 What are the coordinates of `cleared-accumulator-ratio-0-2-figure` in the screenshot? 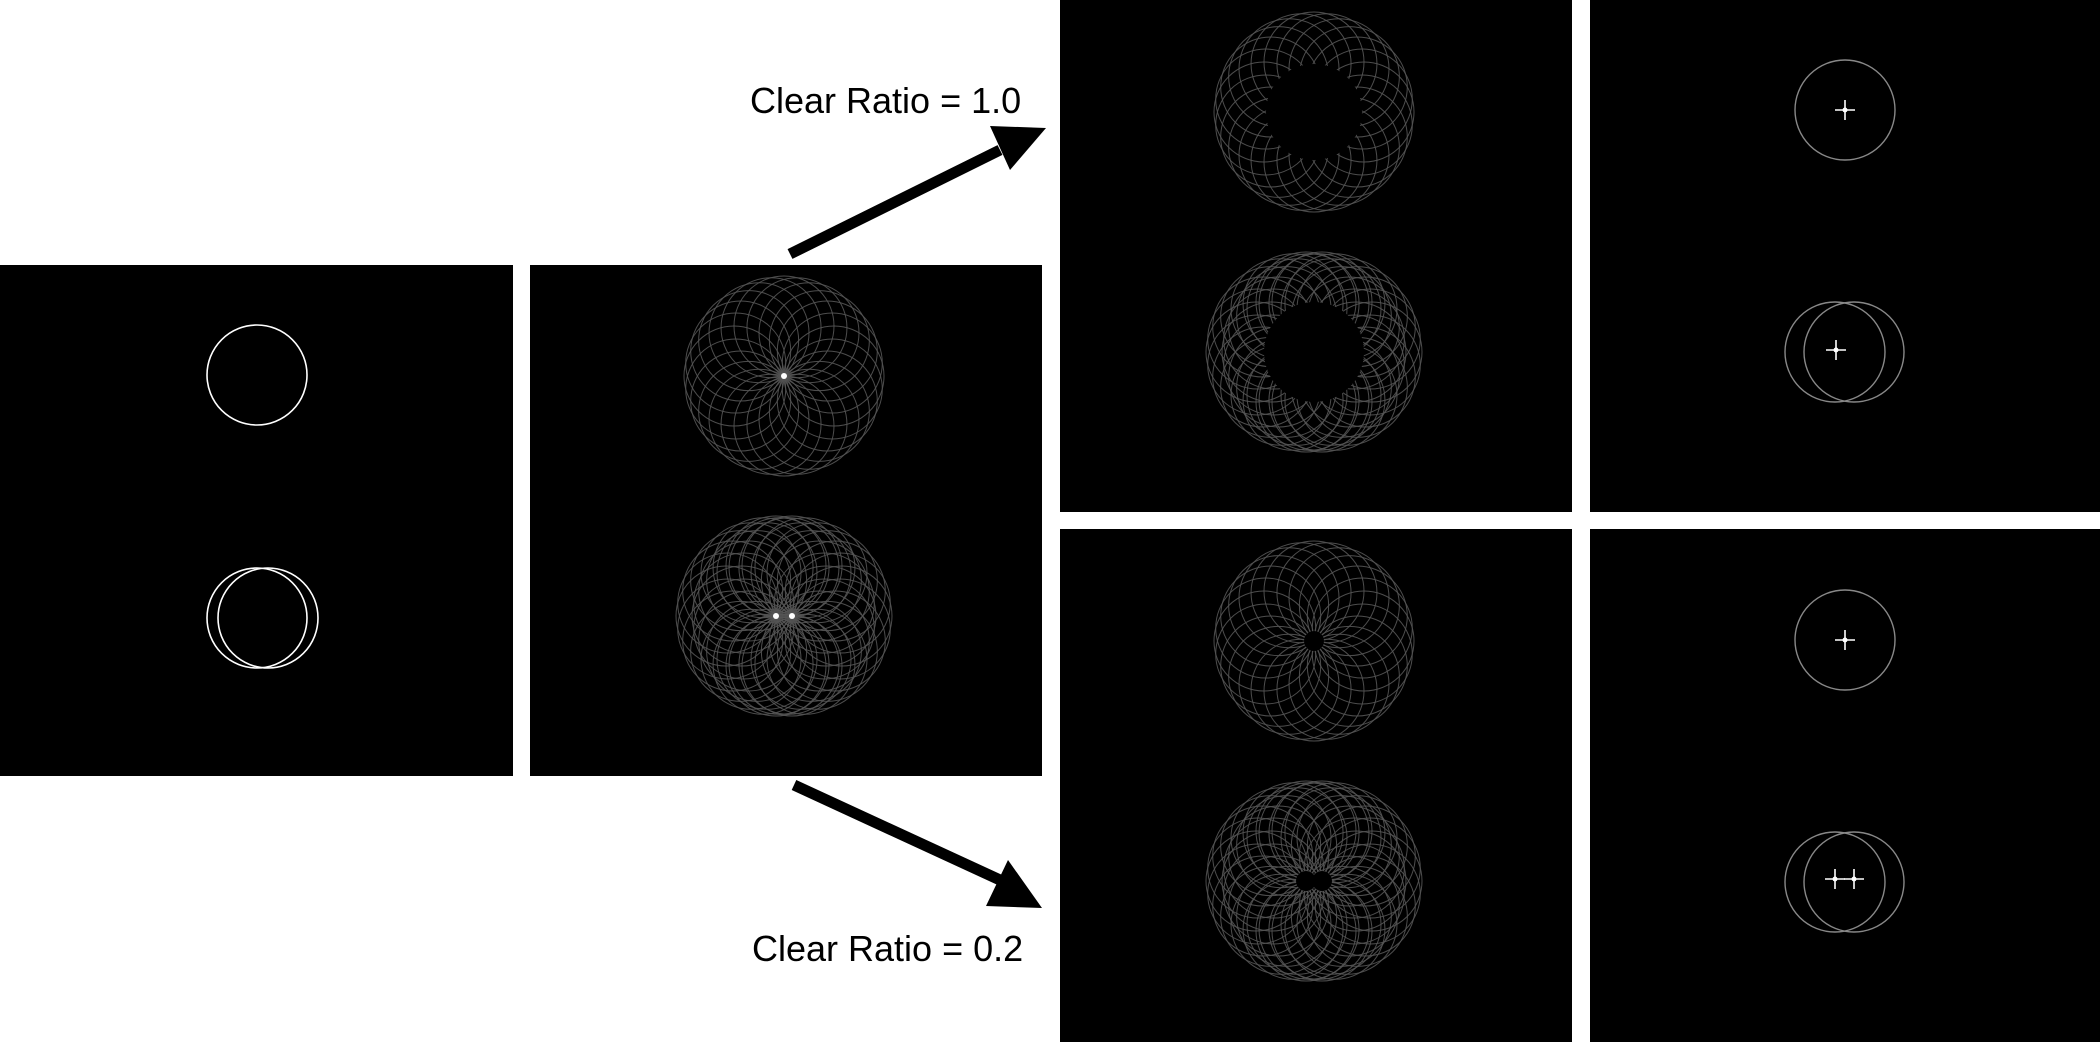 It's located at (1314, 761).